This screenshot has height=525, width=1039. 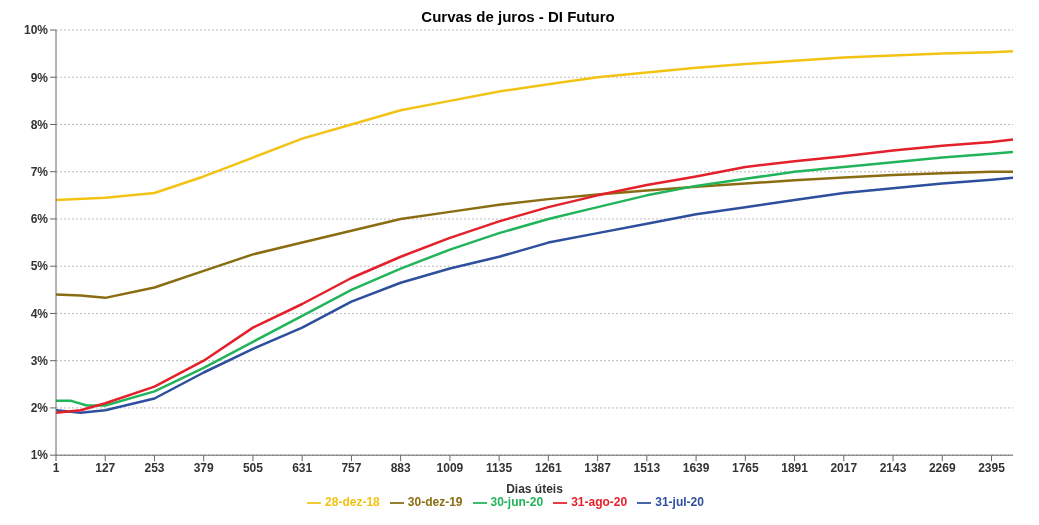 What do you see at coordinates (517, 502) in the screenshot?
I see `legend-label: 30-jun-20` at bounding box center [517, 502].